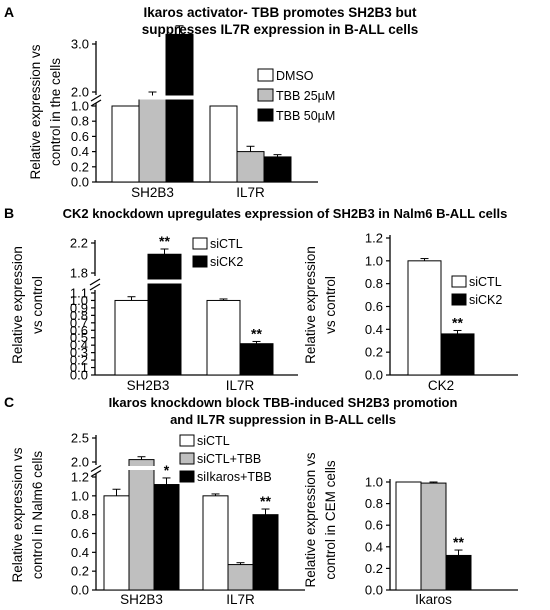 This screenshot has height=610, width=550. I want to click on y-tick-label: 1.2, so click(374, 238).